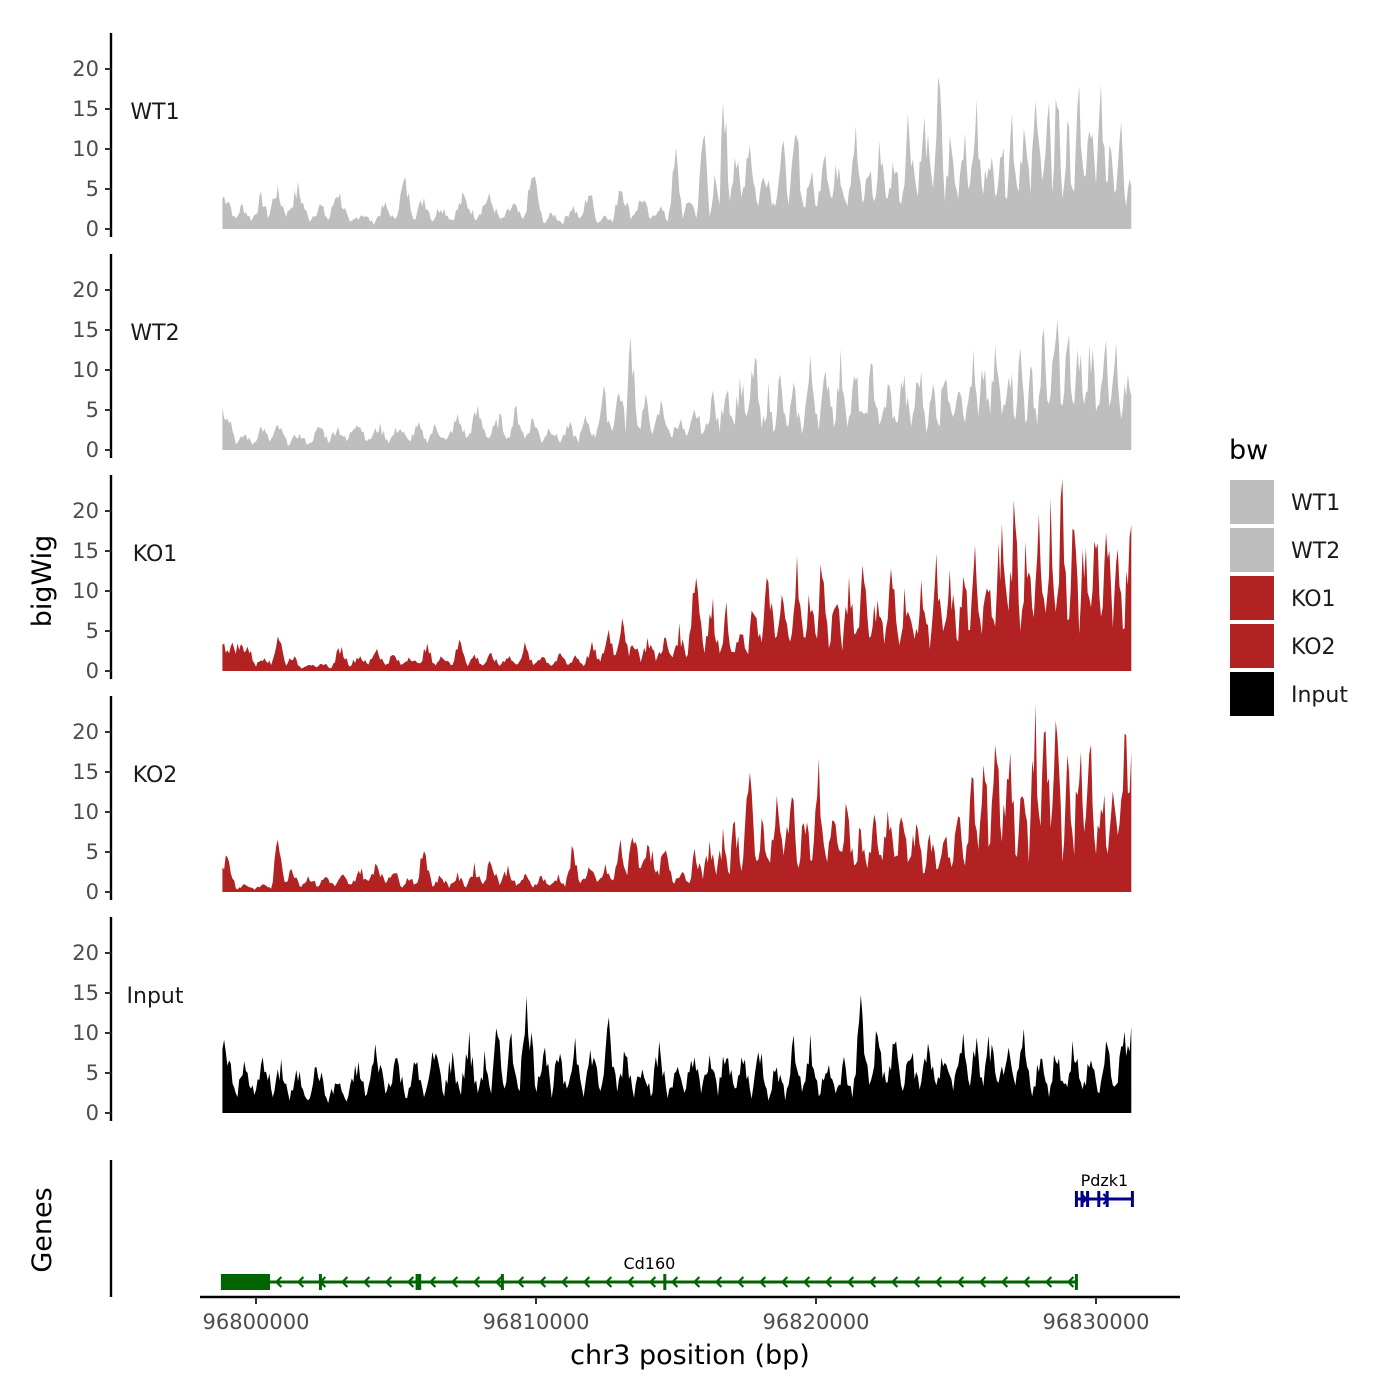 The height and width of the screenshot is (1400, 1400). Describe the element at coordinates (154, 112) in the screenshot. I see `track-label: WT1` at that location.